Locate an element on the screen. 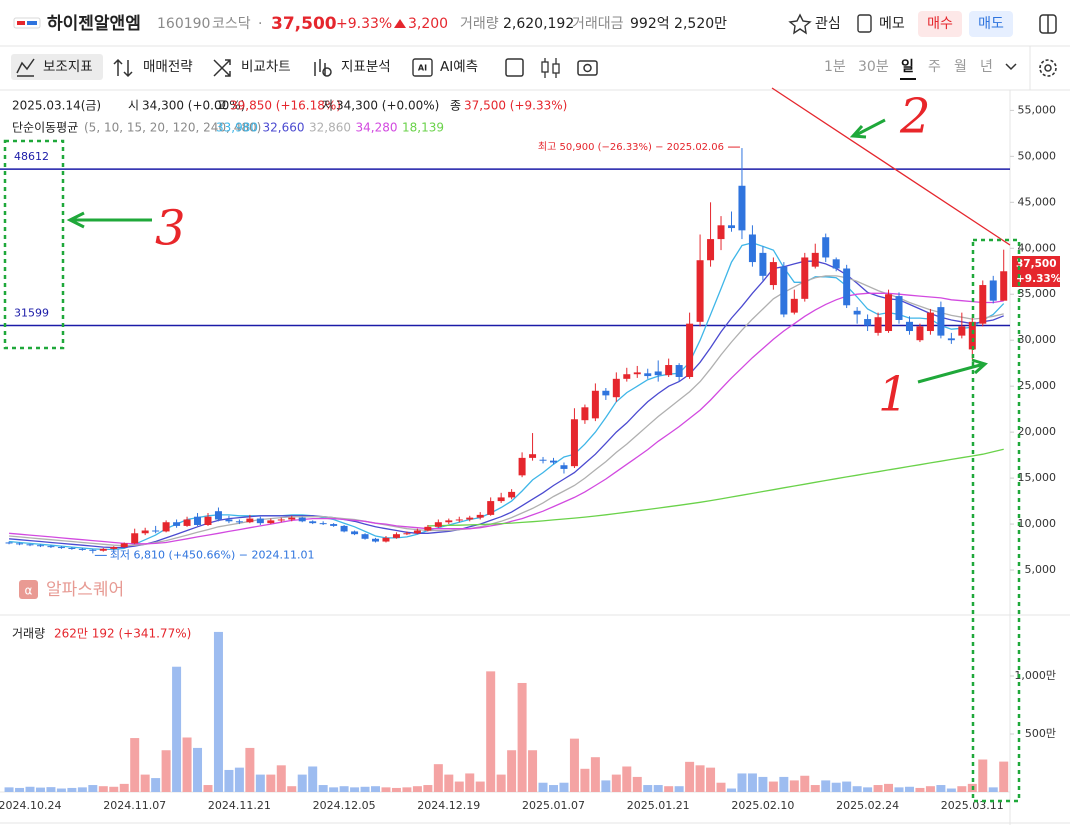  up-triangle is located at coordinates (400, 23).